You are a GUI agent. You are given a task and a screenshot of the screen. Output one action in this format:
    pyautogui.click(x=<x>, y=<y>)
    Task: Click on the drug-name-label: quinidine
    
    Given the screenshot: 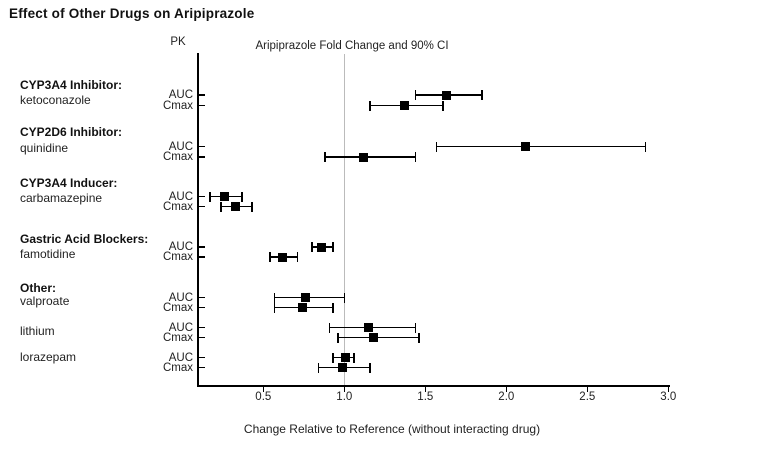 What is the action you would take?
    pyautogui.click(x=44, y=148)
    